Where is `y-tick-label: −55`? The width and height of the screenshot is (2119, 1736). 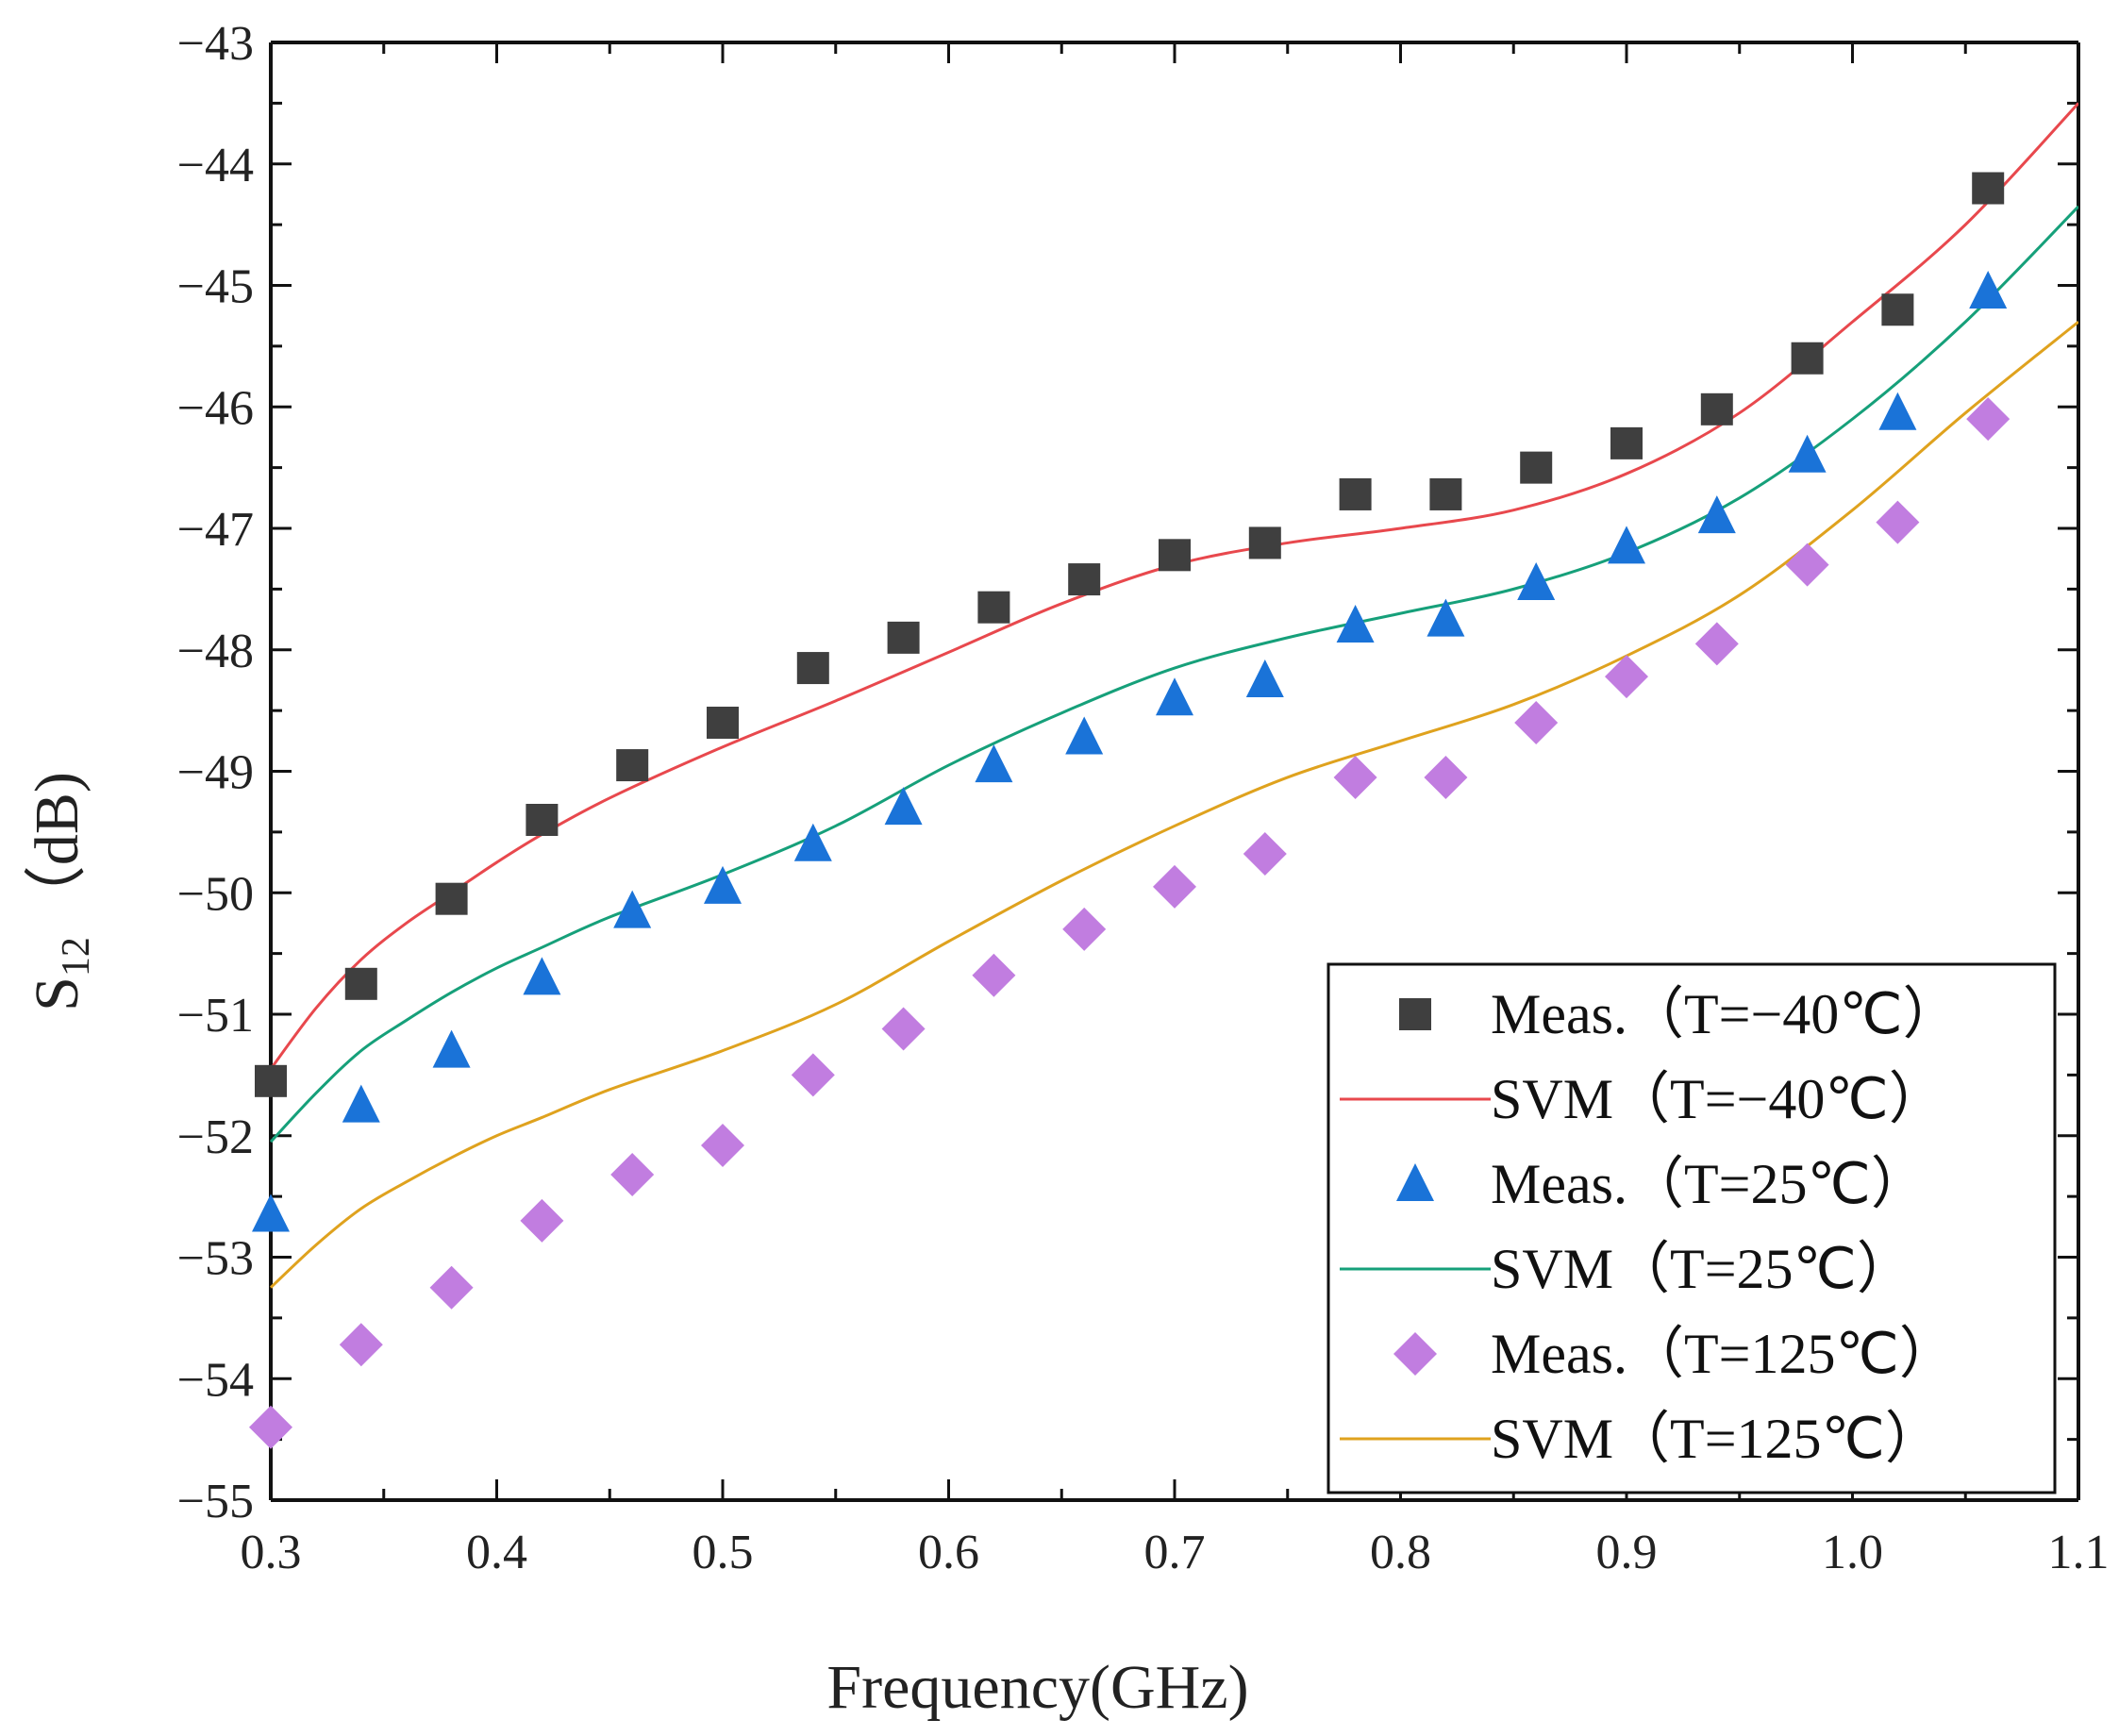 y-tick-label: −55 is located at coordinates (215, 1501).